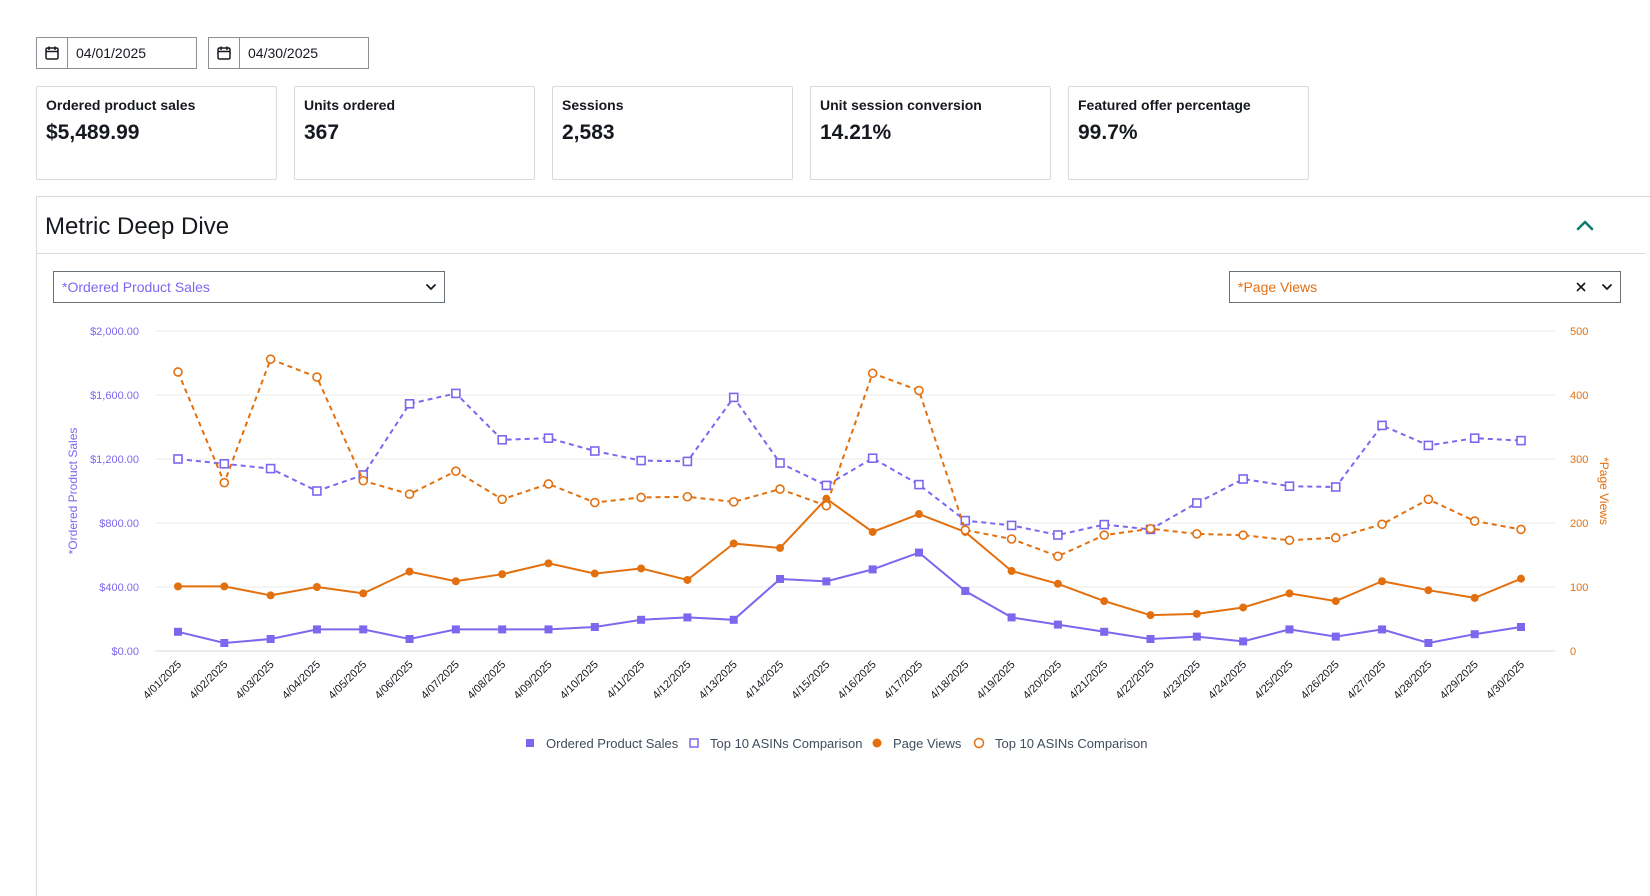  I want to click on x-tick-label: 4/12/2025, so click(671, 680).